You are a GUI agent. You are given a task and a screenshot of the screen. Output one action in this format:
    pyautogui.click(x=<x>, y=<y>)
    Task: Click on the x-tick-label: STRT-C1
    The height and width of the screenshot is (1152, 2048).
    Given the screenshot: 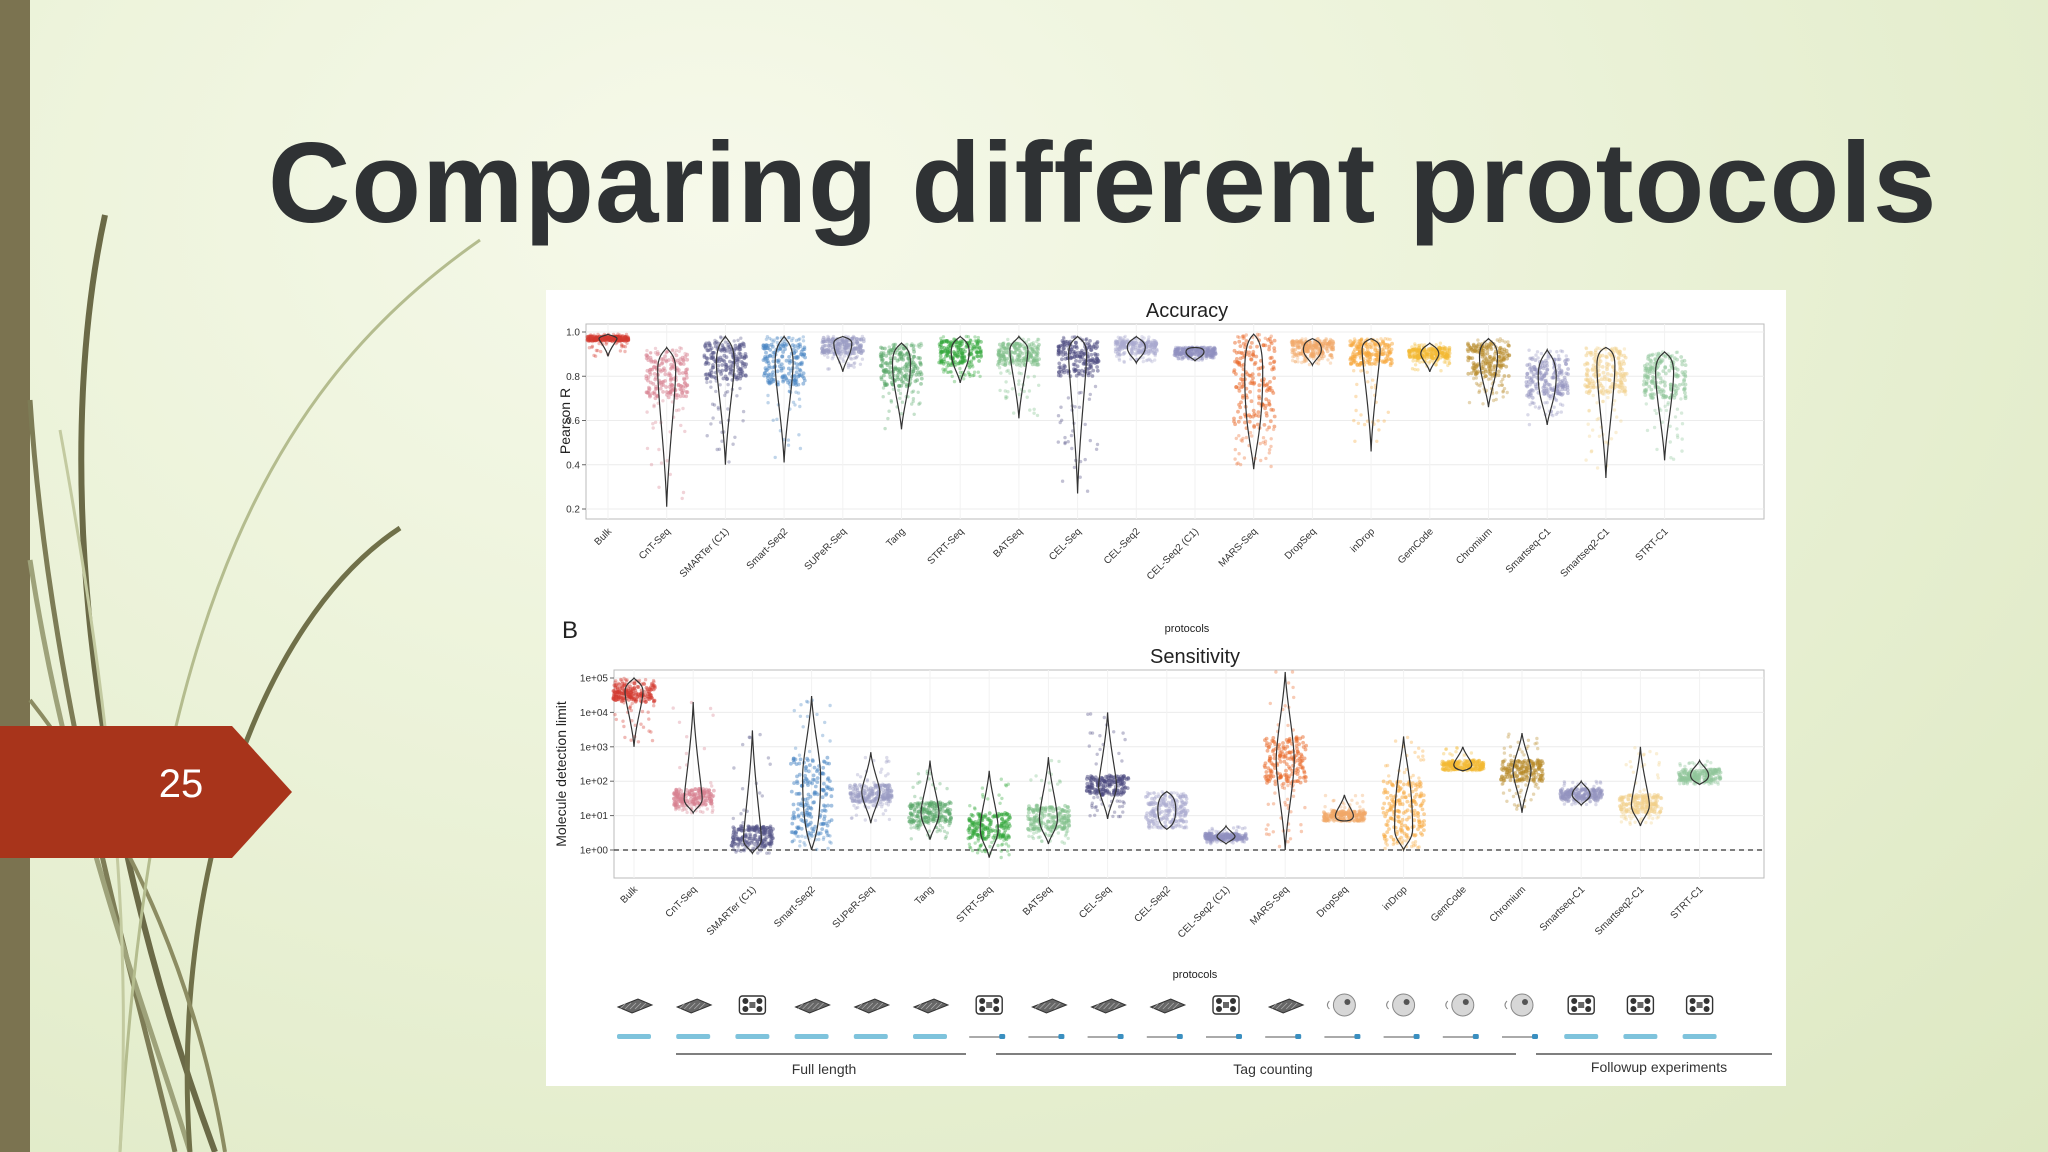 What is the action you would take?
    pyautogui.click(x=1652, y=544)
    